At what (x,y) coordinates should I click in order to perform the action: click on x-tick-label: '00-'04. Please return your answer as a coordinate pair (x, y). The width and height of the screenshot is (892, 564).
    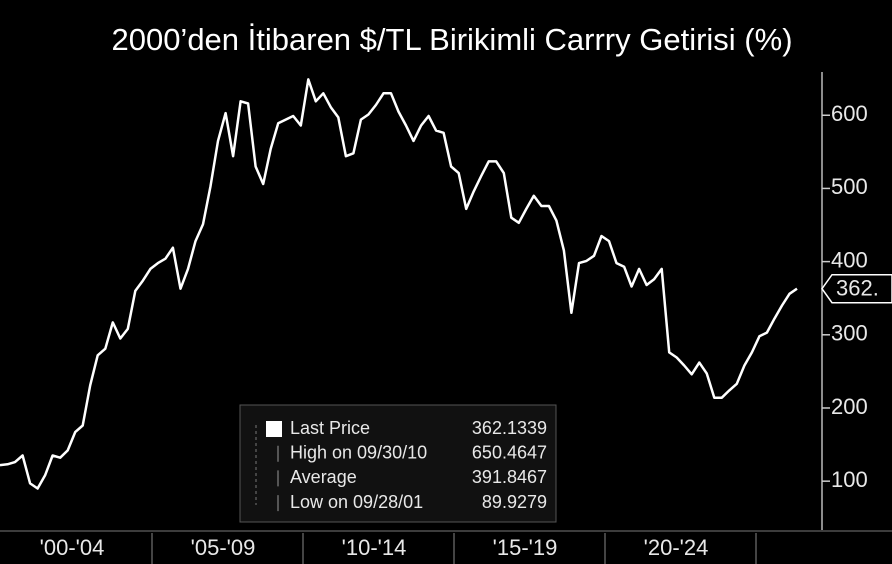
    Looking at the image, I should click on (72, 547).